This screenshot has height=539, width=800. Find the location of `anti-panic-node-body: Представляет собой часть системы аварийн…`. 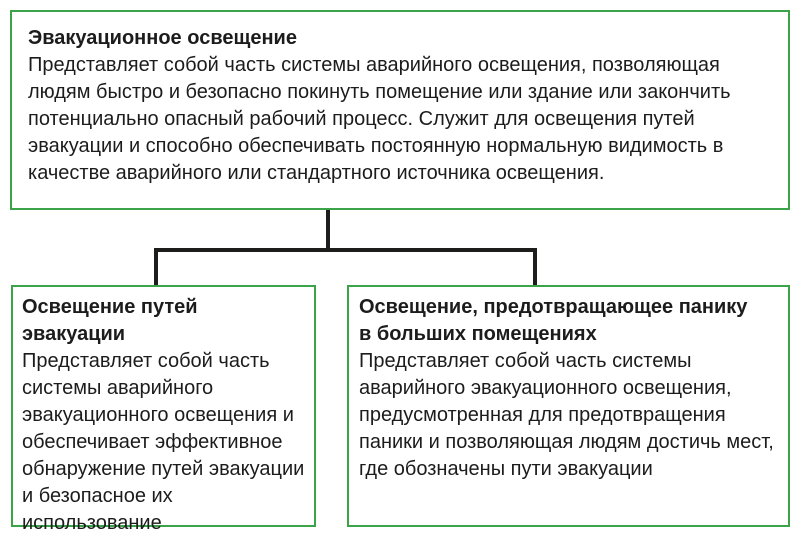

anti-panic-node-body: Представляет собой часть системы аварийн… is located at coordinates (566, 415).